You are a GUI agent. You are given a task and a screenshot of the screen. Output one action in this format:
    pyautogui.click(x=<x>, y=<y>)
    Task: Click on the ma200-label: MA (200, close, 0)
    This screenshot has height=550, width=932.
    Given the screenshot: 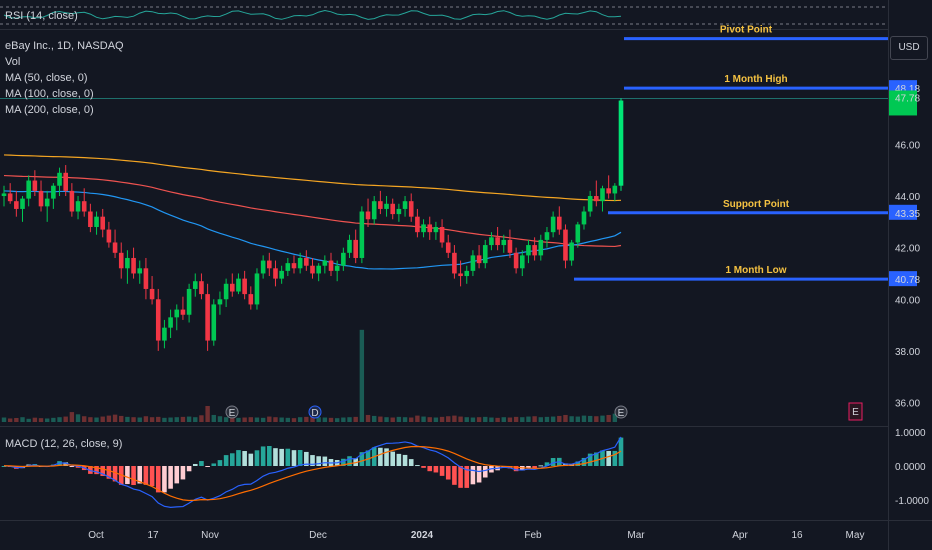 What is the action you would take?
    pyautogui.click(x=49, y=110)
    